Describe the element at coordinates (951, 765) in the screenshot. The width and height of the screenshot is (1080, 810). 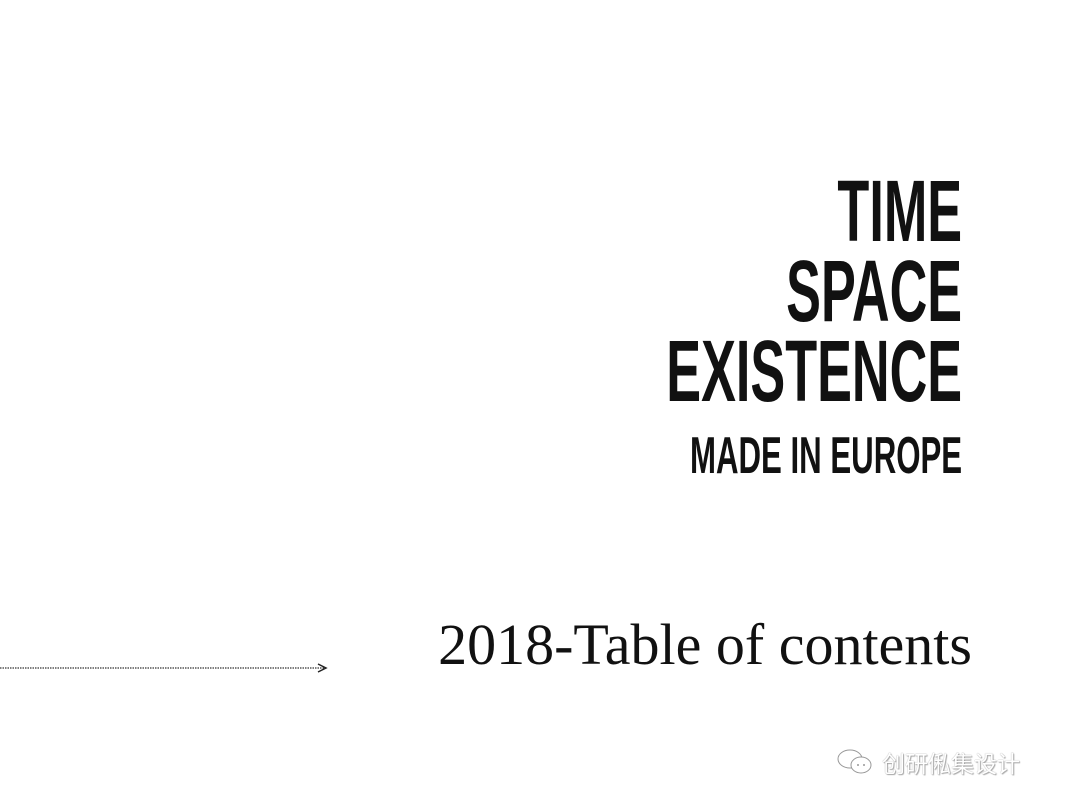
I see `watermark-text: 创研俬集设计` at that location.